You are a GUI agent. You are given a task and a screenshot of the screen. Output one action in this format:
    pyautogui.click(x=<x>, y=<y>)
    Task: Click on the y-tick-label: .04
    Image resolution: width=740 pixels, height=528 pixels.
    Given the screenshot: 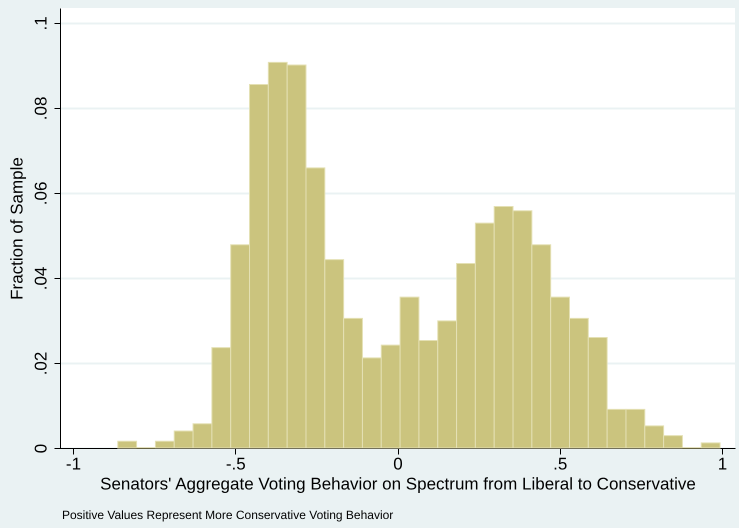 What is the action you would take?
    pyautogui.click(x=41, y=278)
    